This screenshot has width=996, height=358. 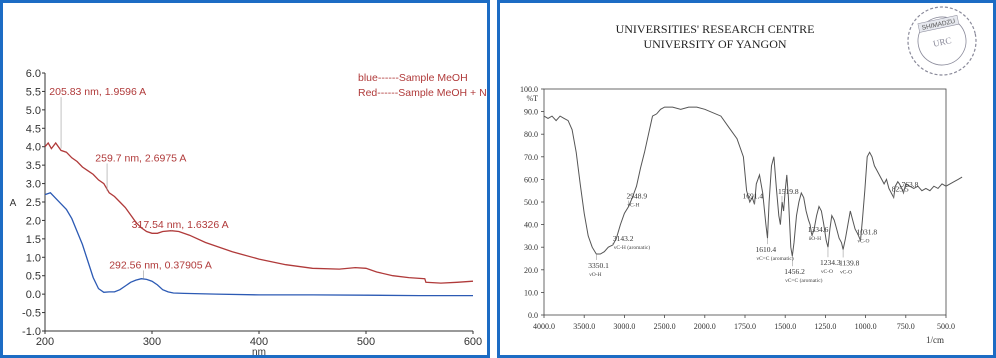 I want to click on y-tick-label: 4.0, so click(x=33, y=148).